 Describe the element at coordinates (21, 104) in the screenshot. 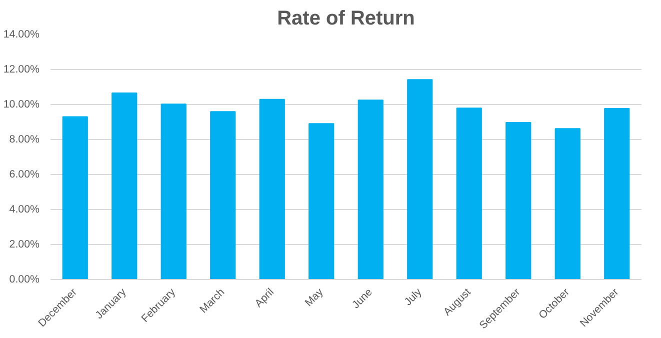

I see `y-tick-label: 10.00%` at that location.